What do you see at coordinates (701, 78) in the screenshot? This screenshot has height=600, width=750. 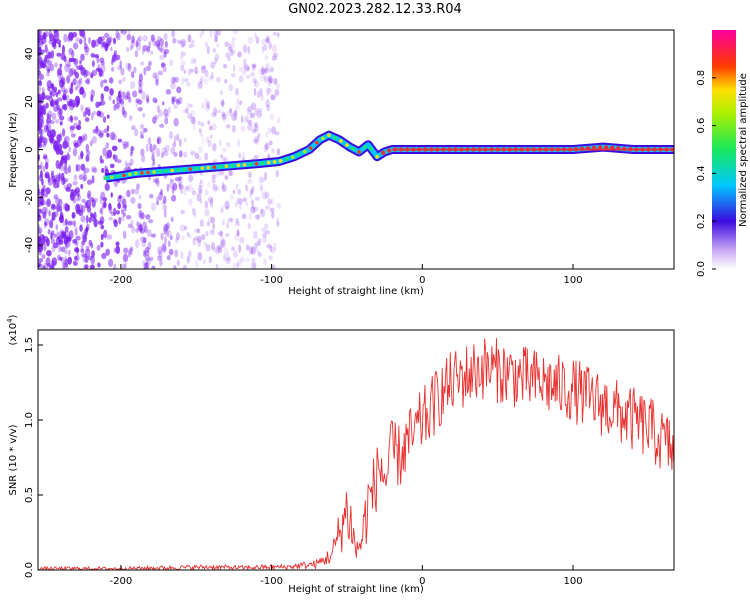 I see `colorbar-tick-label: 0.8` at bounding box center [701, 78].